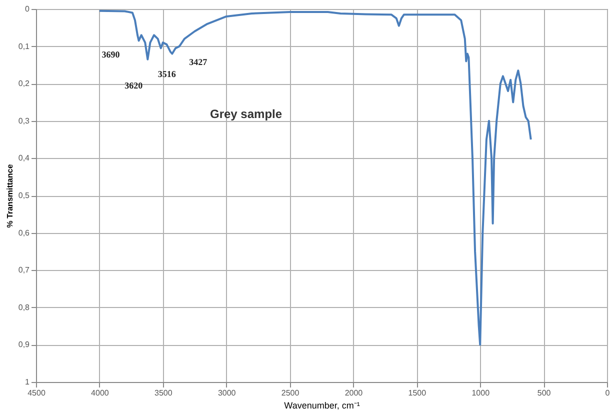 The width and height of the screenshot is (615, 415). I want to click on annotation: 3690, so click(111, 55).